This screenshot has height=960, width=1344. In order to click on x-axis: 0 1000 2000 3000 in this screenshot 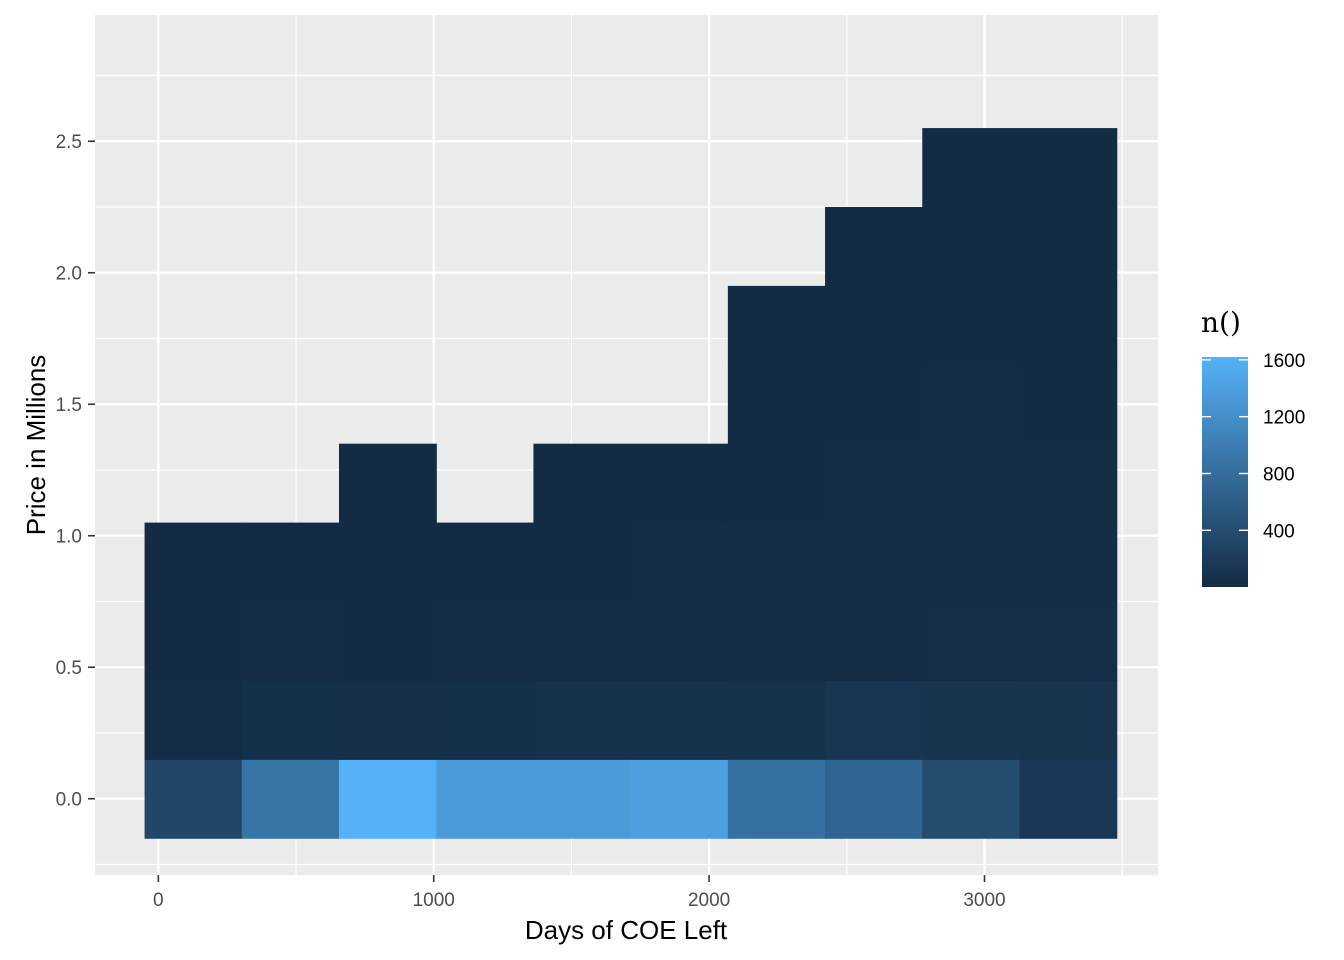, I will do `click(579, 893)`.